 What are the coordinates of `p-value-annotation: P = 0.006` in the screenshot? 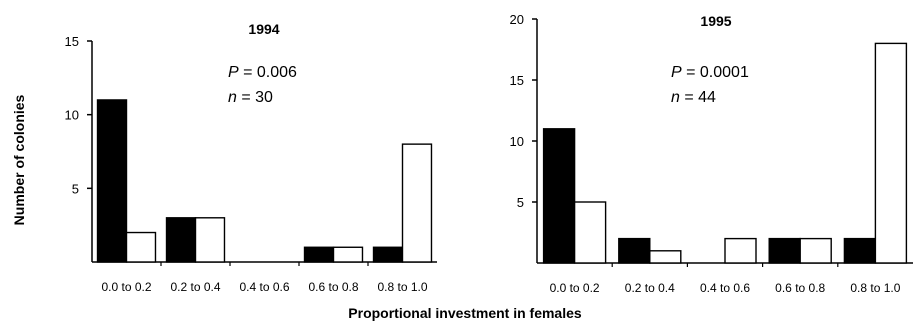 It's located at (262, 72).